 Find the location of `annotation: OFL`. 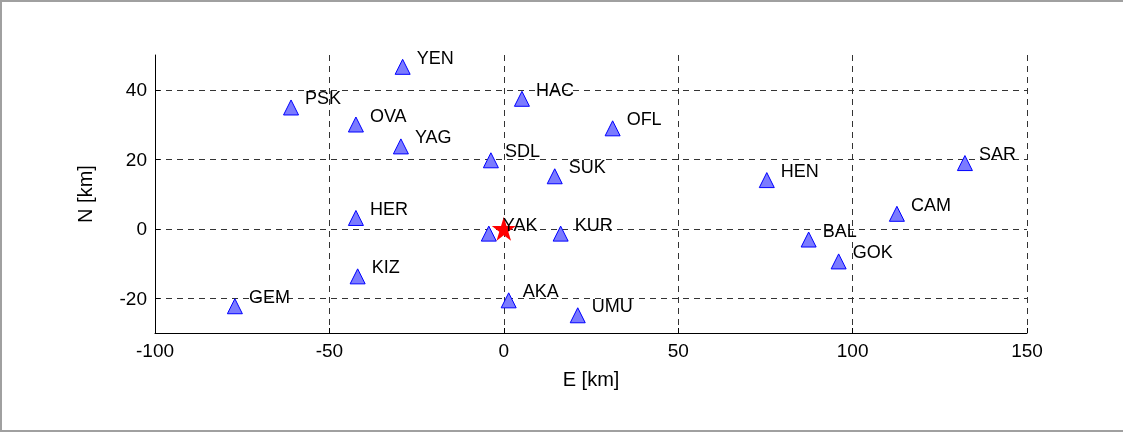

annotation: OFL is located at coordinates (644, 119).